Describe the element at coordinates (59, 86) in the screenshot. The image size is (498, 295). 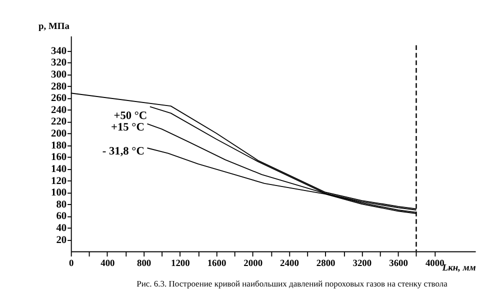
I see `y-tick-label: 280` at that location.